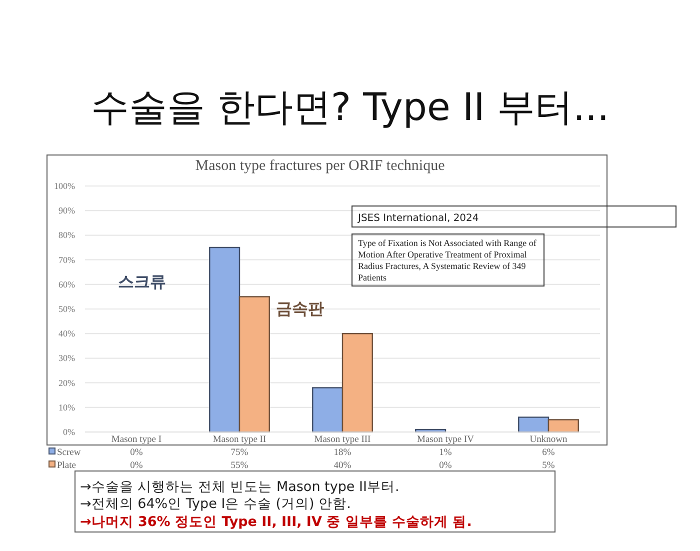 The height and width of the screenshot is (551, 700). I want to click on annotation: Type of Fixation is Not Associated with Range of Motion After Operative Treatment of Proximal Radius Fractures, A Systematic Review of 349 Patients, so click(447, 260).